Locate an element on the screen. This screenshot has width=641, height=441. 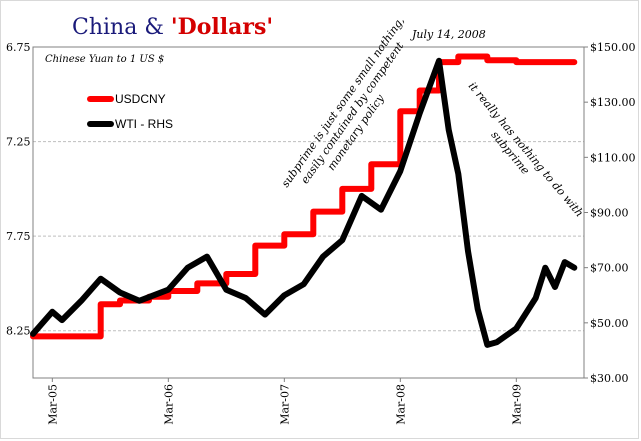
x-tick-label: Mar-07 is located at coordinates (284, 404).